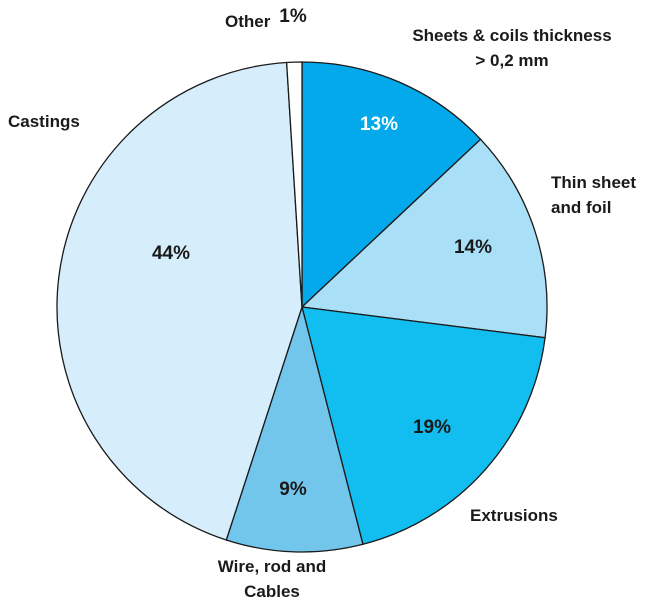 Image resolution: width=645 pixels, height=607 pixels. What do you see at coordinates (379, 124) in the screenshot?
I see `value-label-sheets-coils-thickness-0-2-mm: 13%` at bounding box center [379, 124].